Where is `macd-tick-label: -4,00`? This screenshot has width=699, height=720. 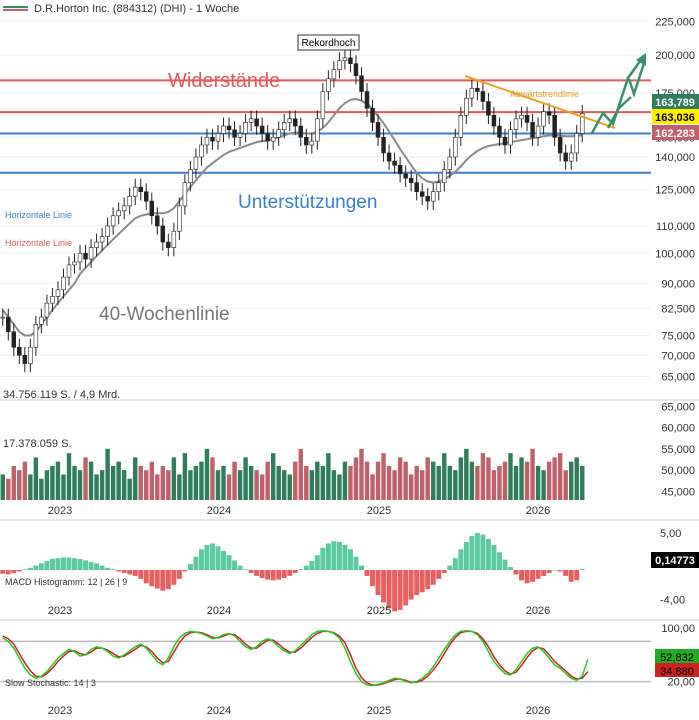
macd-tick-label: -4,00 is located at coordinates (672, 601).